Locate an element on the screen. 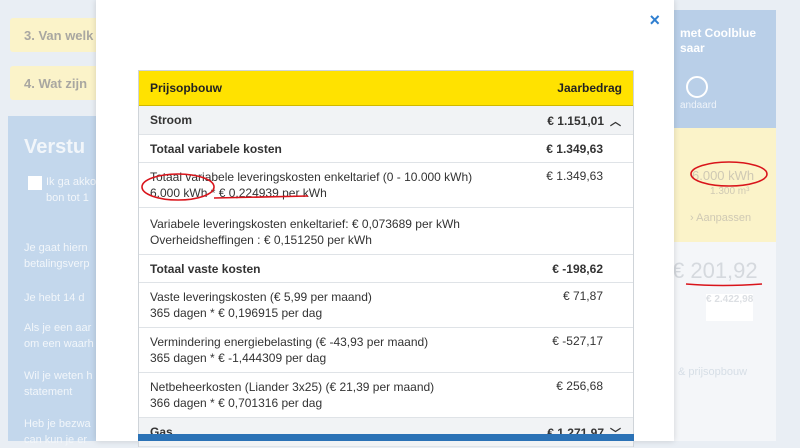  stroom-section: Stroom € 1.151,01 ︿ is located at coordinates (386, 120).